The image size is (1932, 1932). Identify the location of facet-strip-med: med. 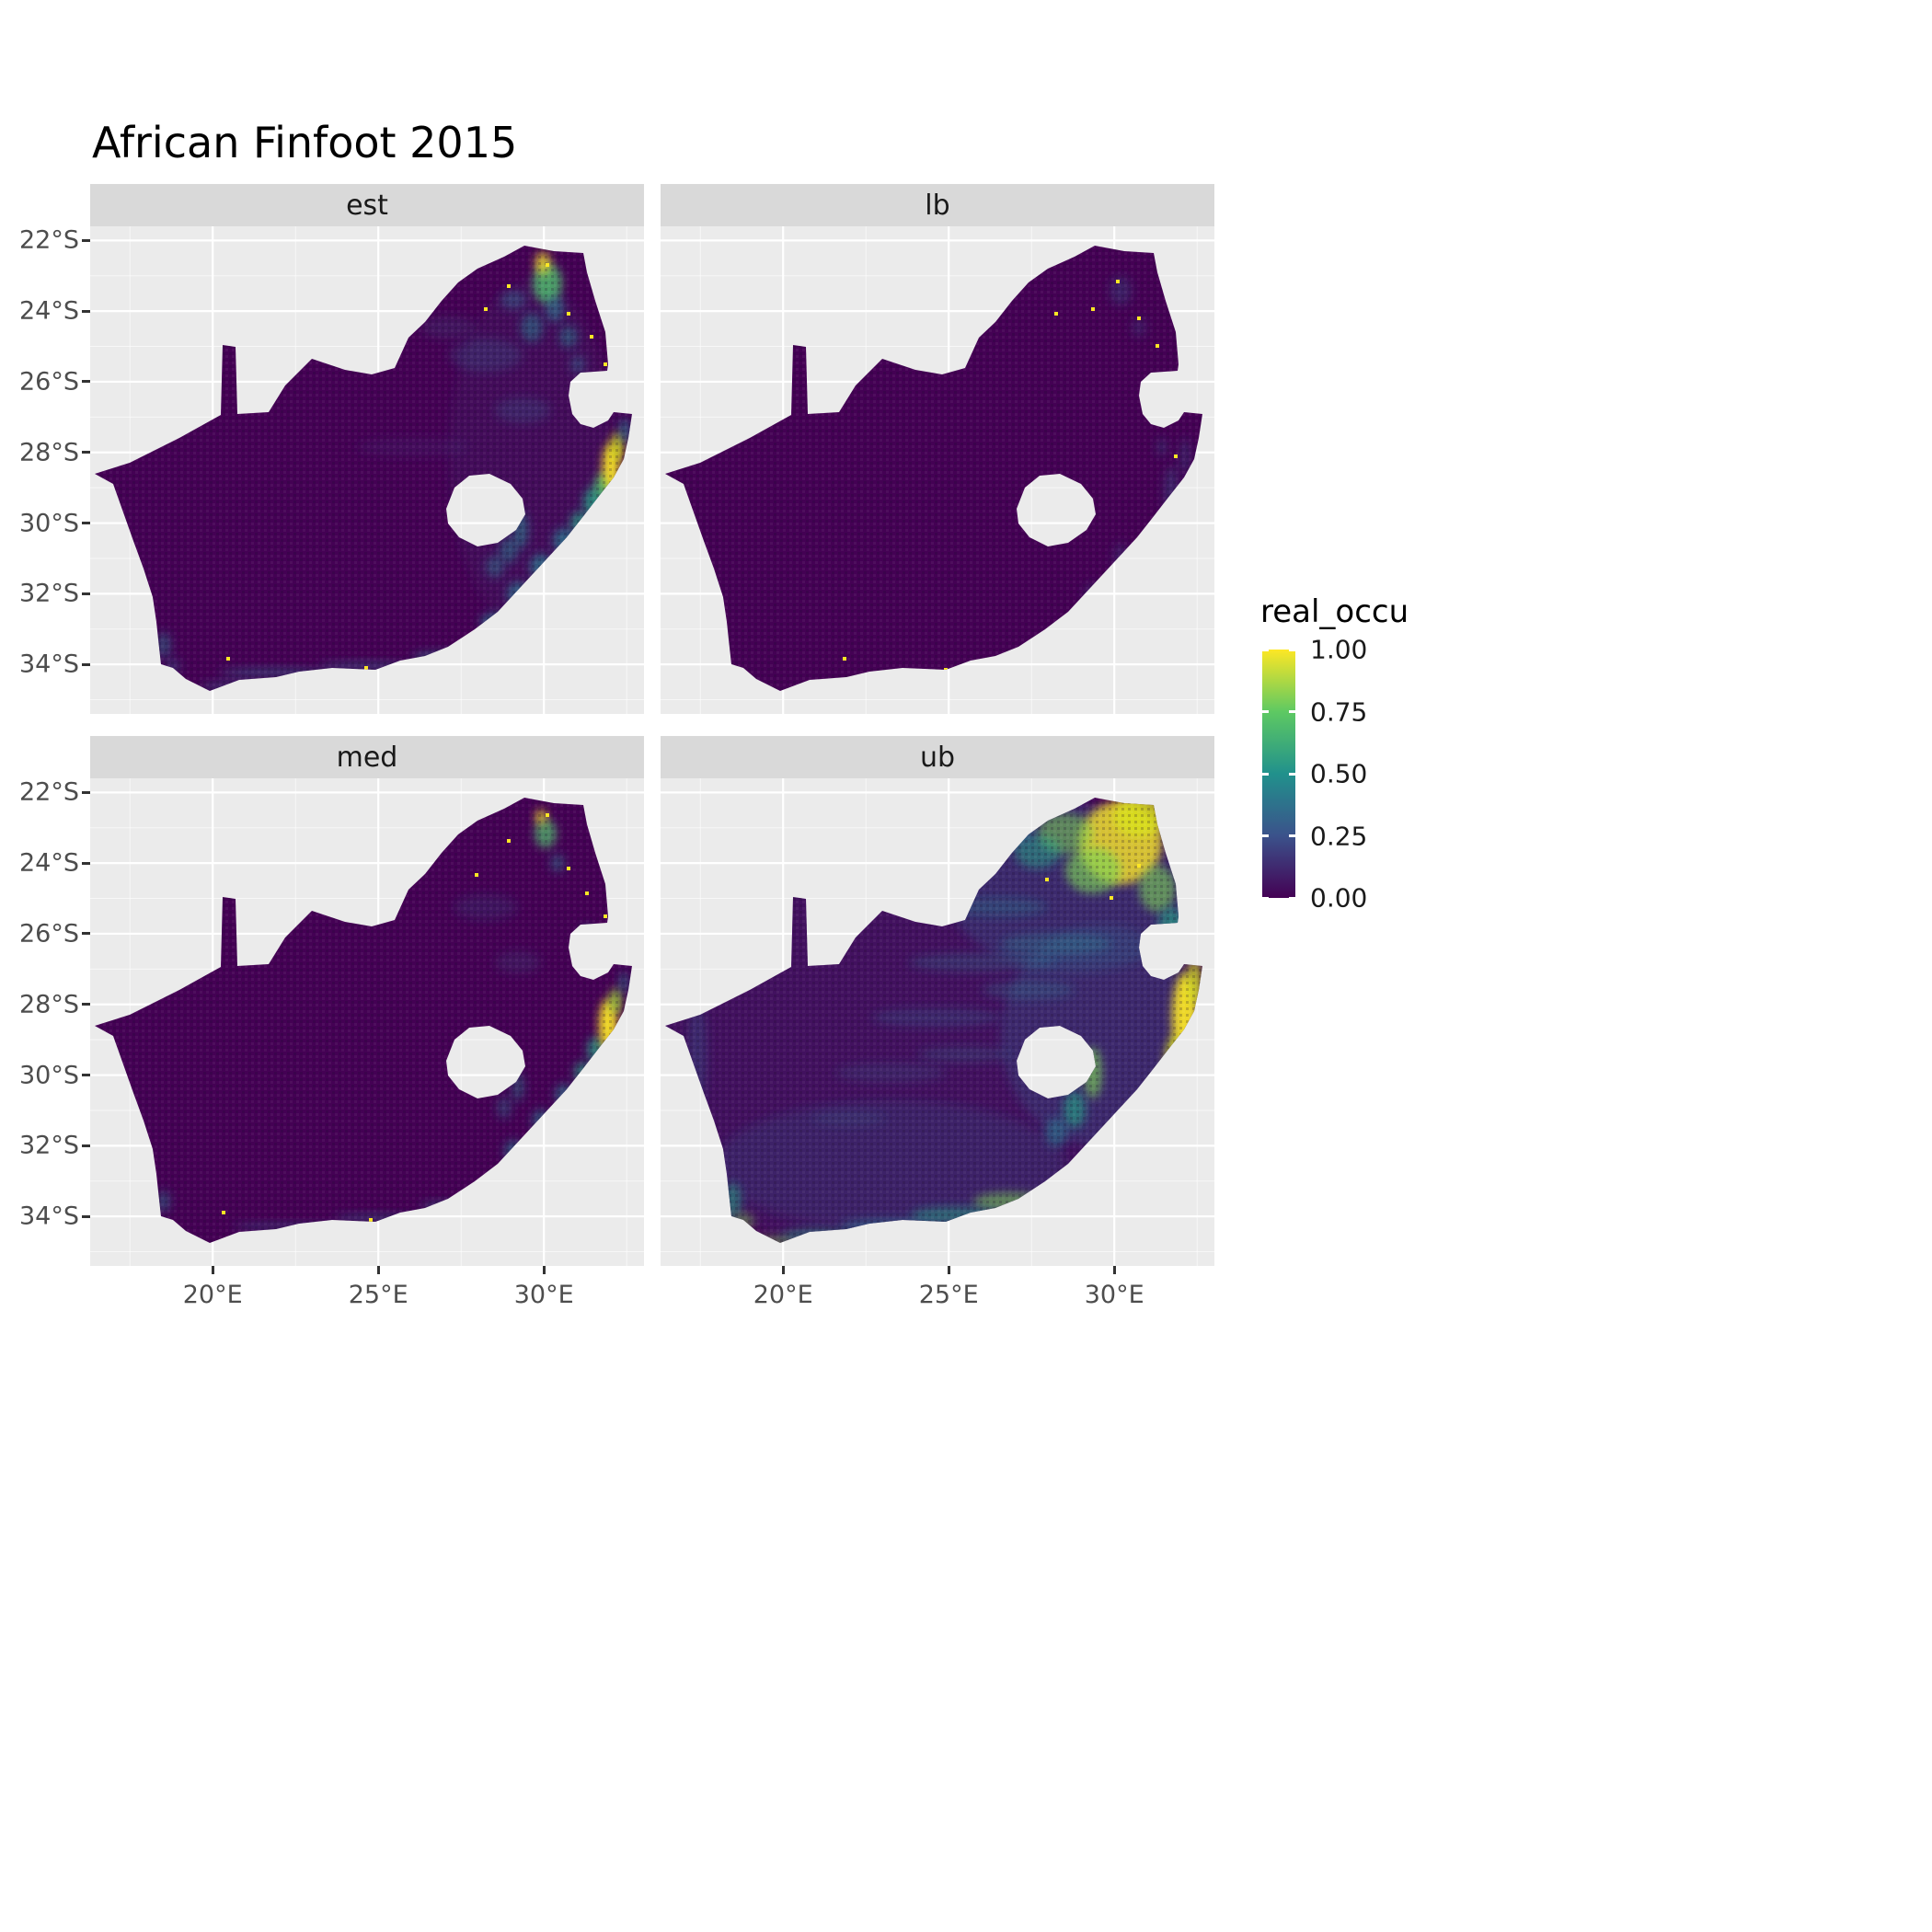
(367, 757).